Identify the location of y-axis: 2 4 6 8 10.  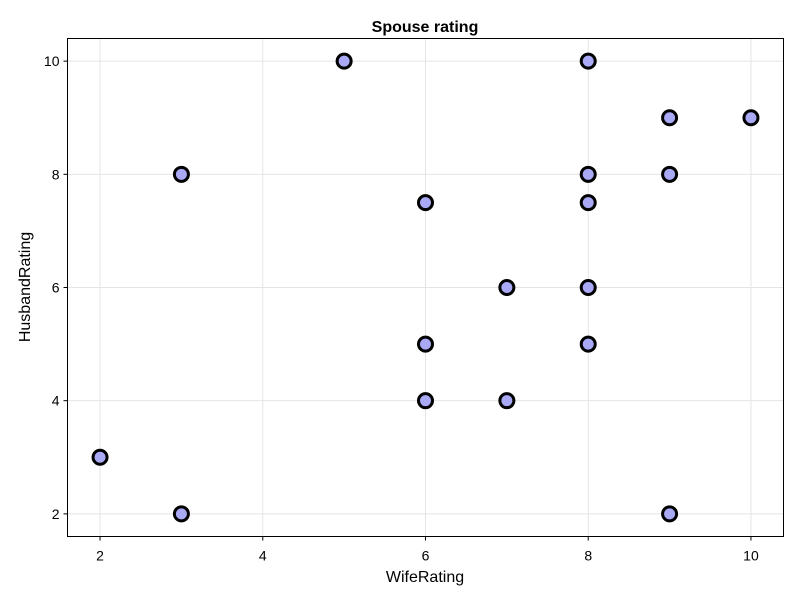
(56, 287).